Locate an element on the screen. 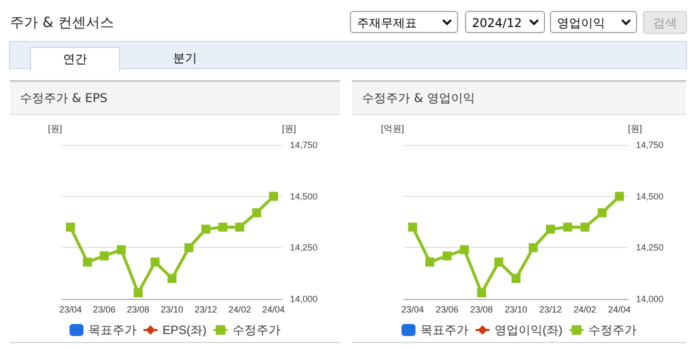 The width and height of the screenshot is (695, 349). text: 영업이익 is located at coordinates (581, 23).